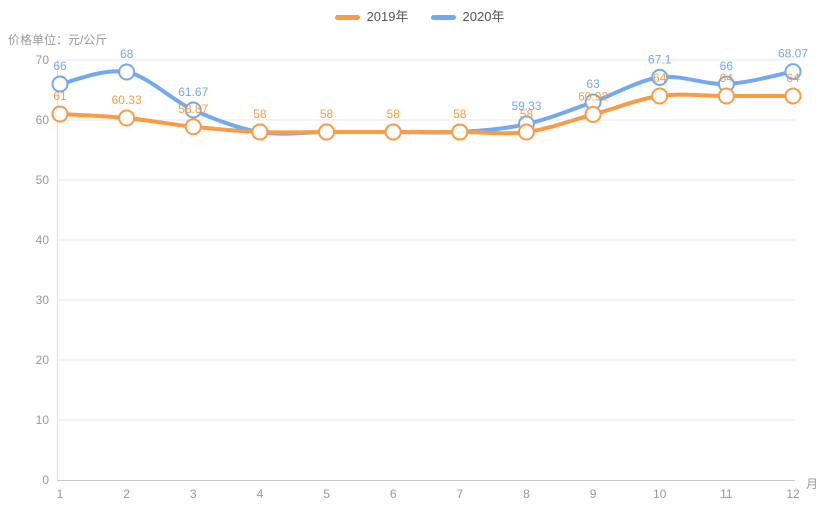  I want to click on value-label-2019年: 58.87, so click(193, 109).